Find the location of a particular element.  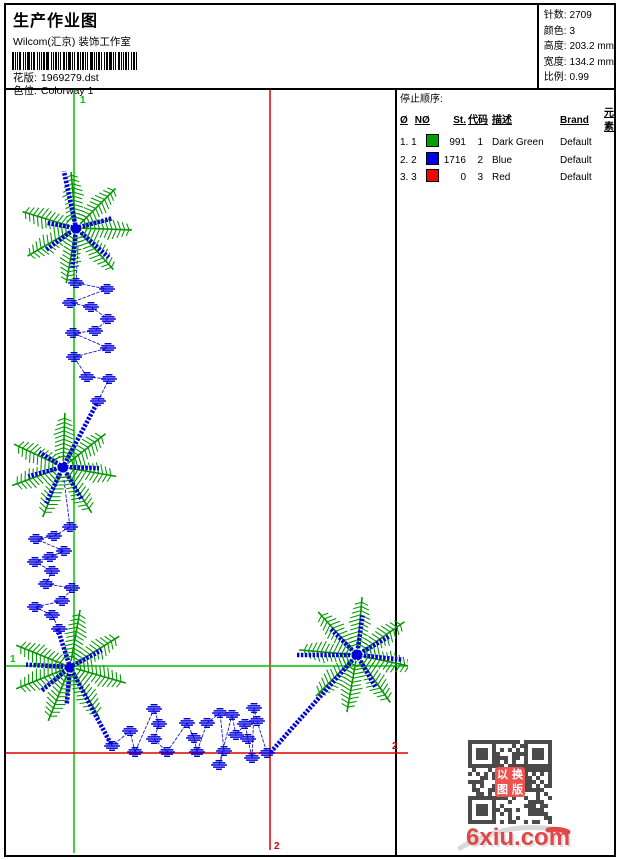

colorway-value: Colorway 1 is located at coordinates (67, 91).